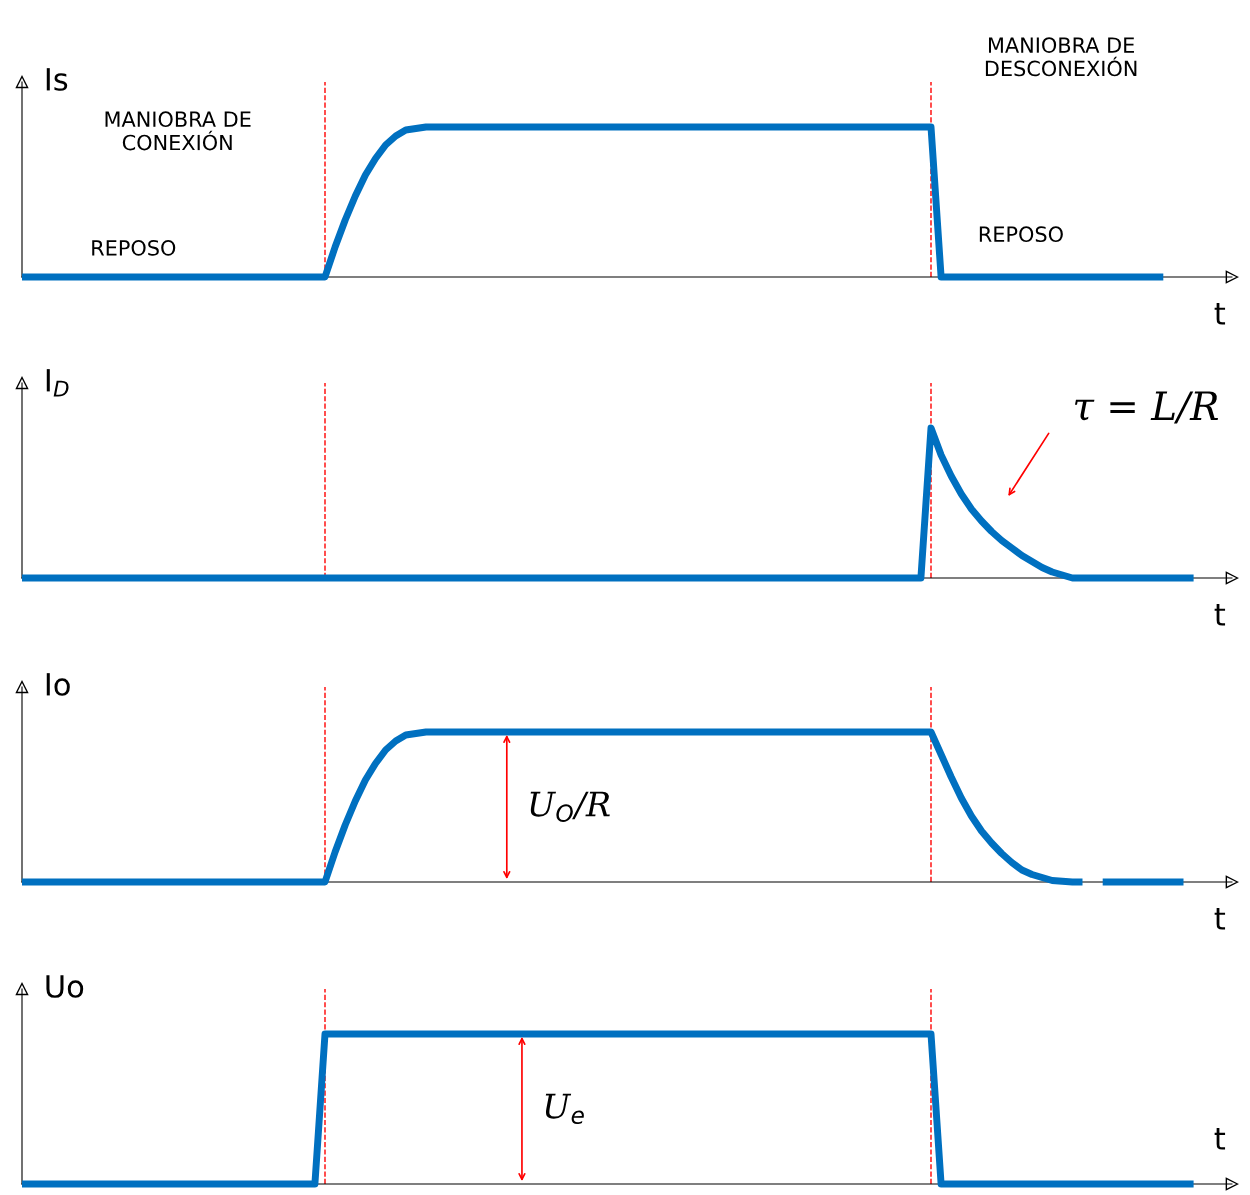 The image size is (1250, 1195). What do you see at coordinates (564, 1108) in the screenshot?
I see `annotation: U$_{e}$` at bounding box center [564, 1108].